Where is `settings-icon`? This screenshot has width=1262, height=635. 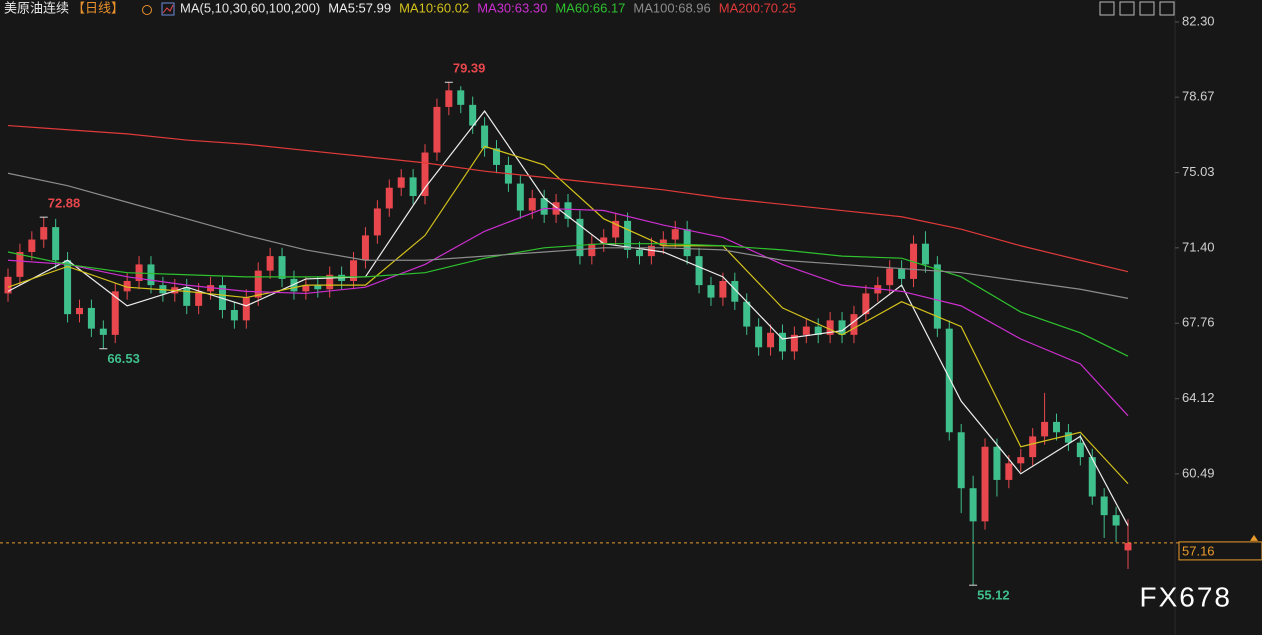
settings-icon is located at coordinates (147, 10).